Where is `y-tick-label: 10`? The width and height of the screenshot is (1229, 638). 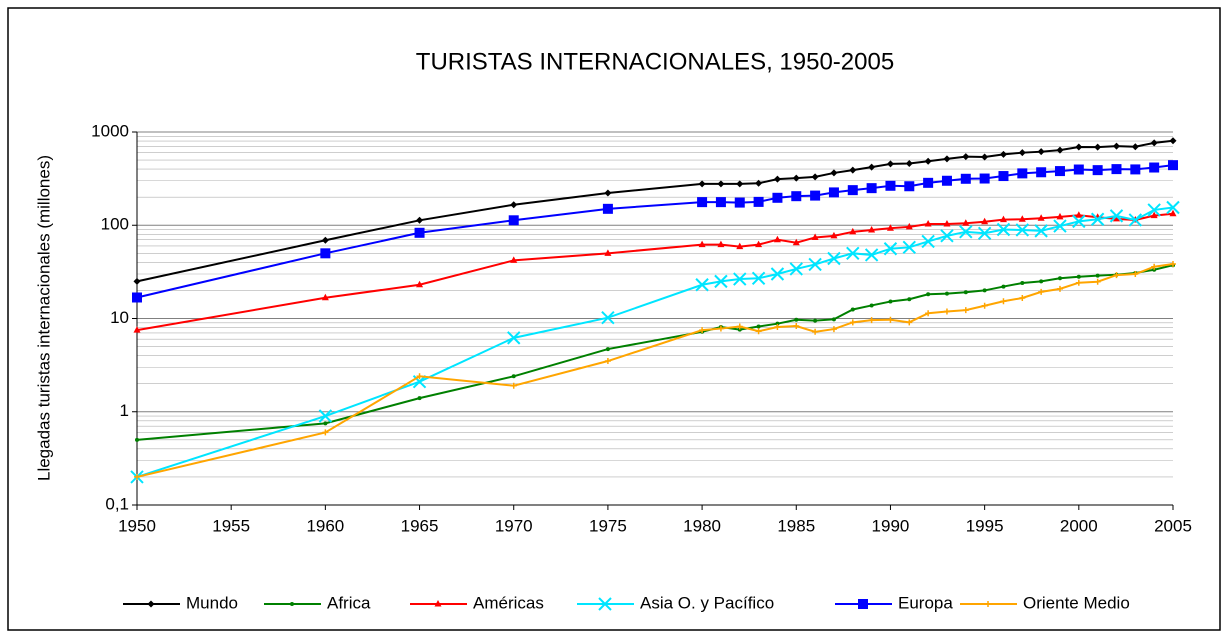
y-tick-label: 10 is located at coordinates (119, 317).